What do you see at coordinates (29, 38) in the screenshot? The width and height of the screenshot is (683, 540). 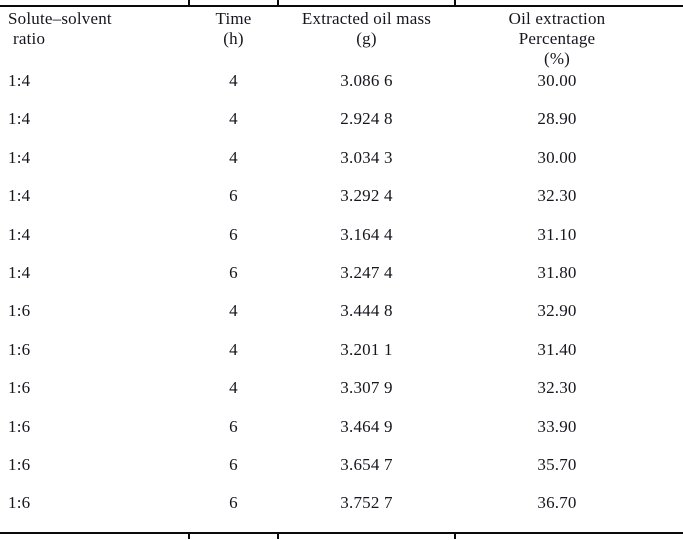 I see `header-line: ratio` at bounding box center [29, 38].